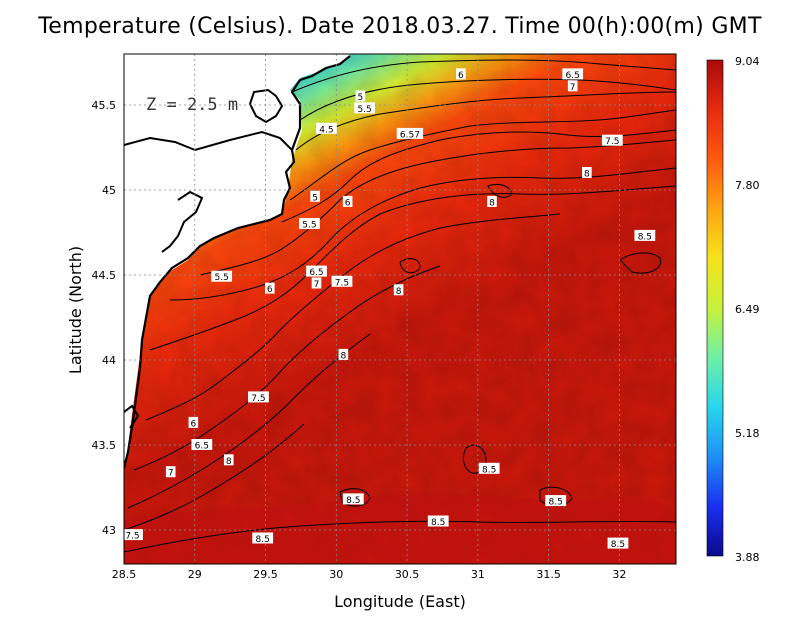 Image resolution: width=800 pixels, height=618 pixels. I want to click on y-tick-label: 43, so click(109, 530).